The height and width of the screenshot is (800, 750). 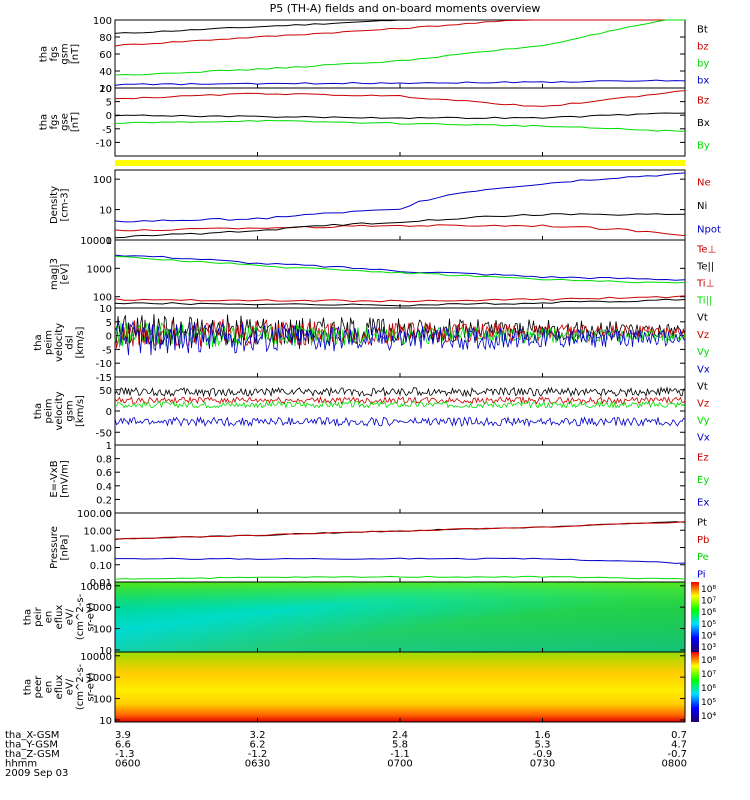 I want to click on y-tick-label: 40, so click(x=105, y=72).